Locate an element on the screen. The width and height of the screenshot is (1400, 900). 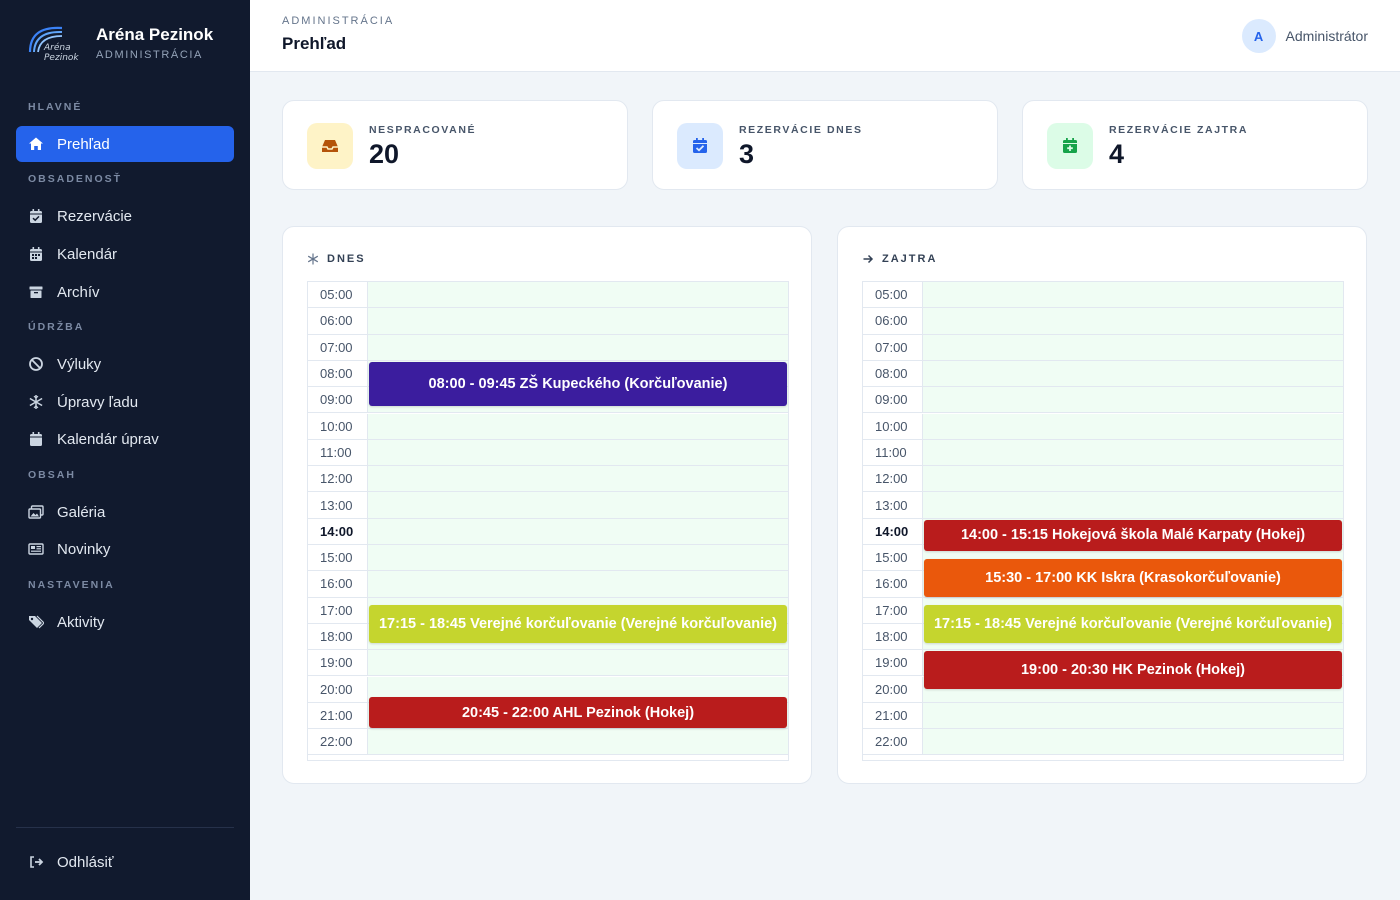
user-menu: A Administrátor is located at coordinates (1304, 36).